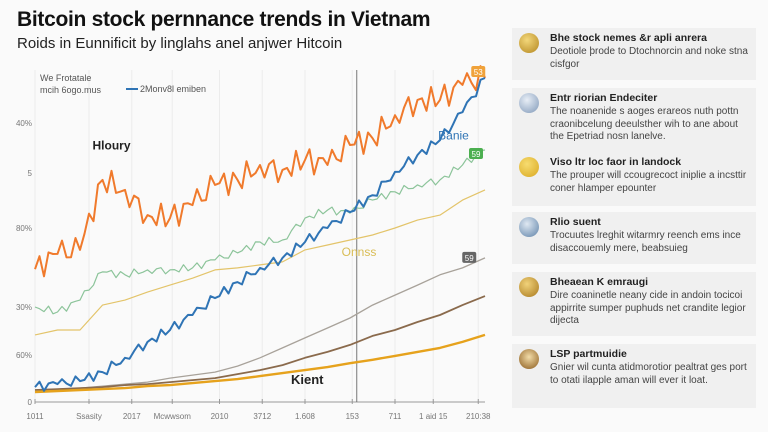 The image size is (768, 432). Describe the element at coordinates (66, 78) in the screenshot. I see `legend-line1: We Frotatale` at that location.